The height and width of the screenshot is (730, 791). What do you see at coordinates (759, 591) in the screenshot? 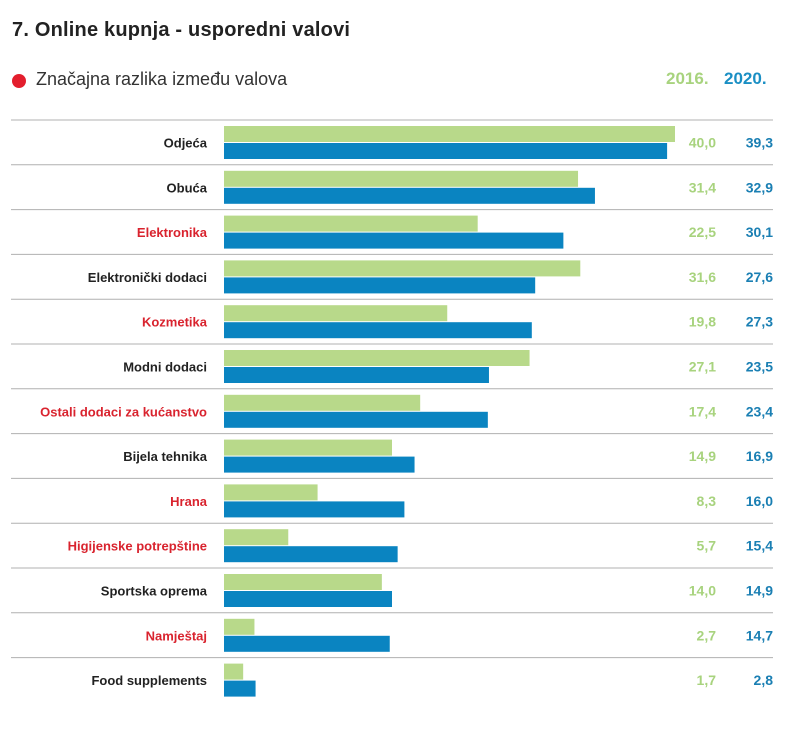
I see `value-label-2020: 14,9` at bounding box center [759, 591].